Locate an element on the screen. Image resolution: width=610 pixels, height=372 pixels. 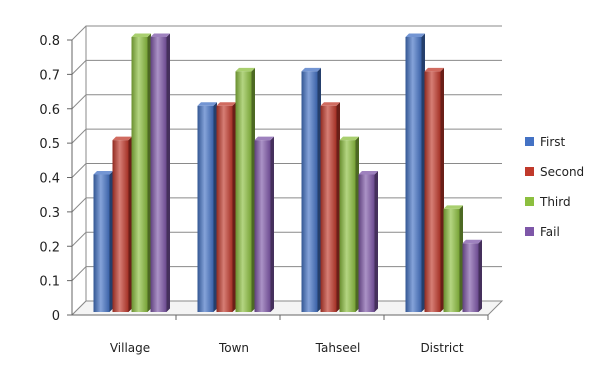
bar-second-town is located at coordinates (226, 207).